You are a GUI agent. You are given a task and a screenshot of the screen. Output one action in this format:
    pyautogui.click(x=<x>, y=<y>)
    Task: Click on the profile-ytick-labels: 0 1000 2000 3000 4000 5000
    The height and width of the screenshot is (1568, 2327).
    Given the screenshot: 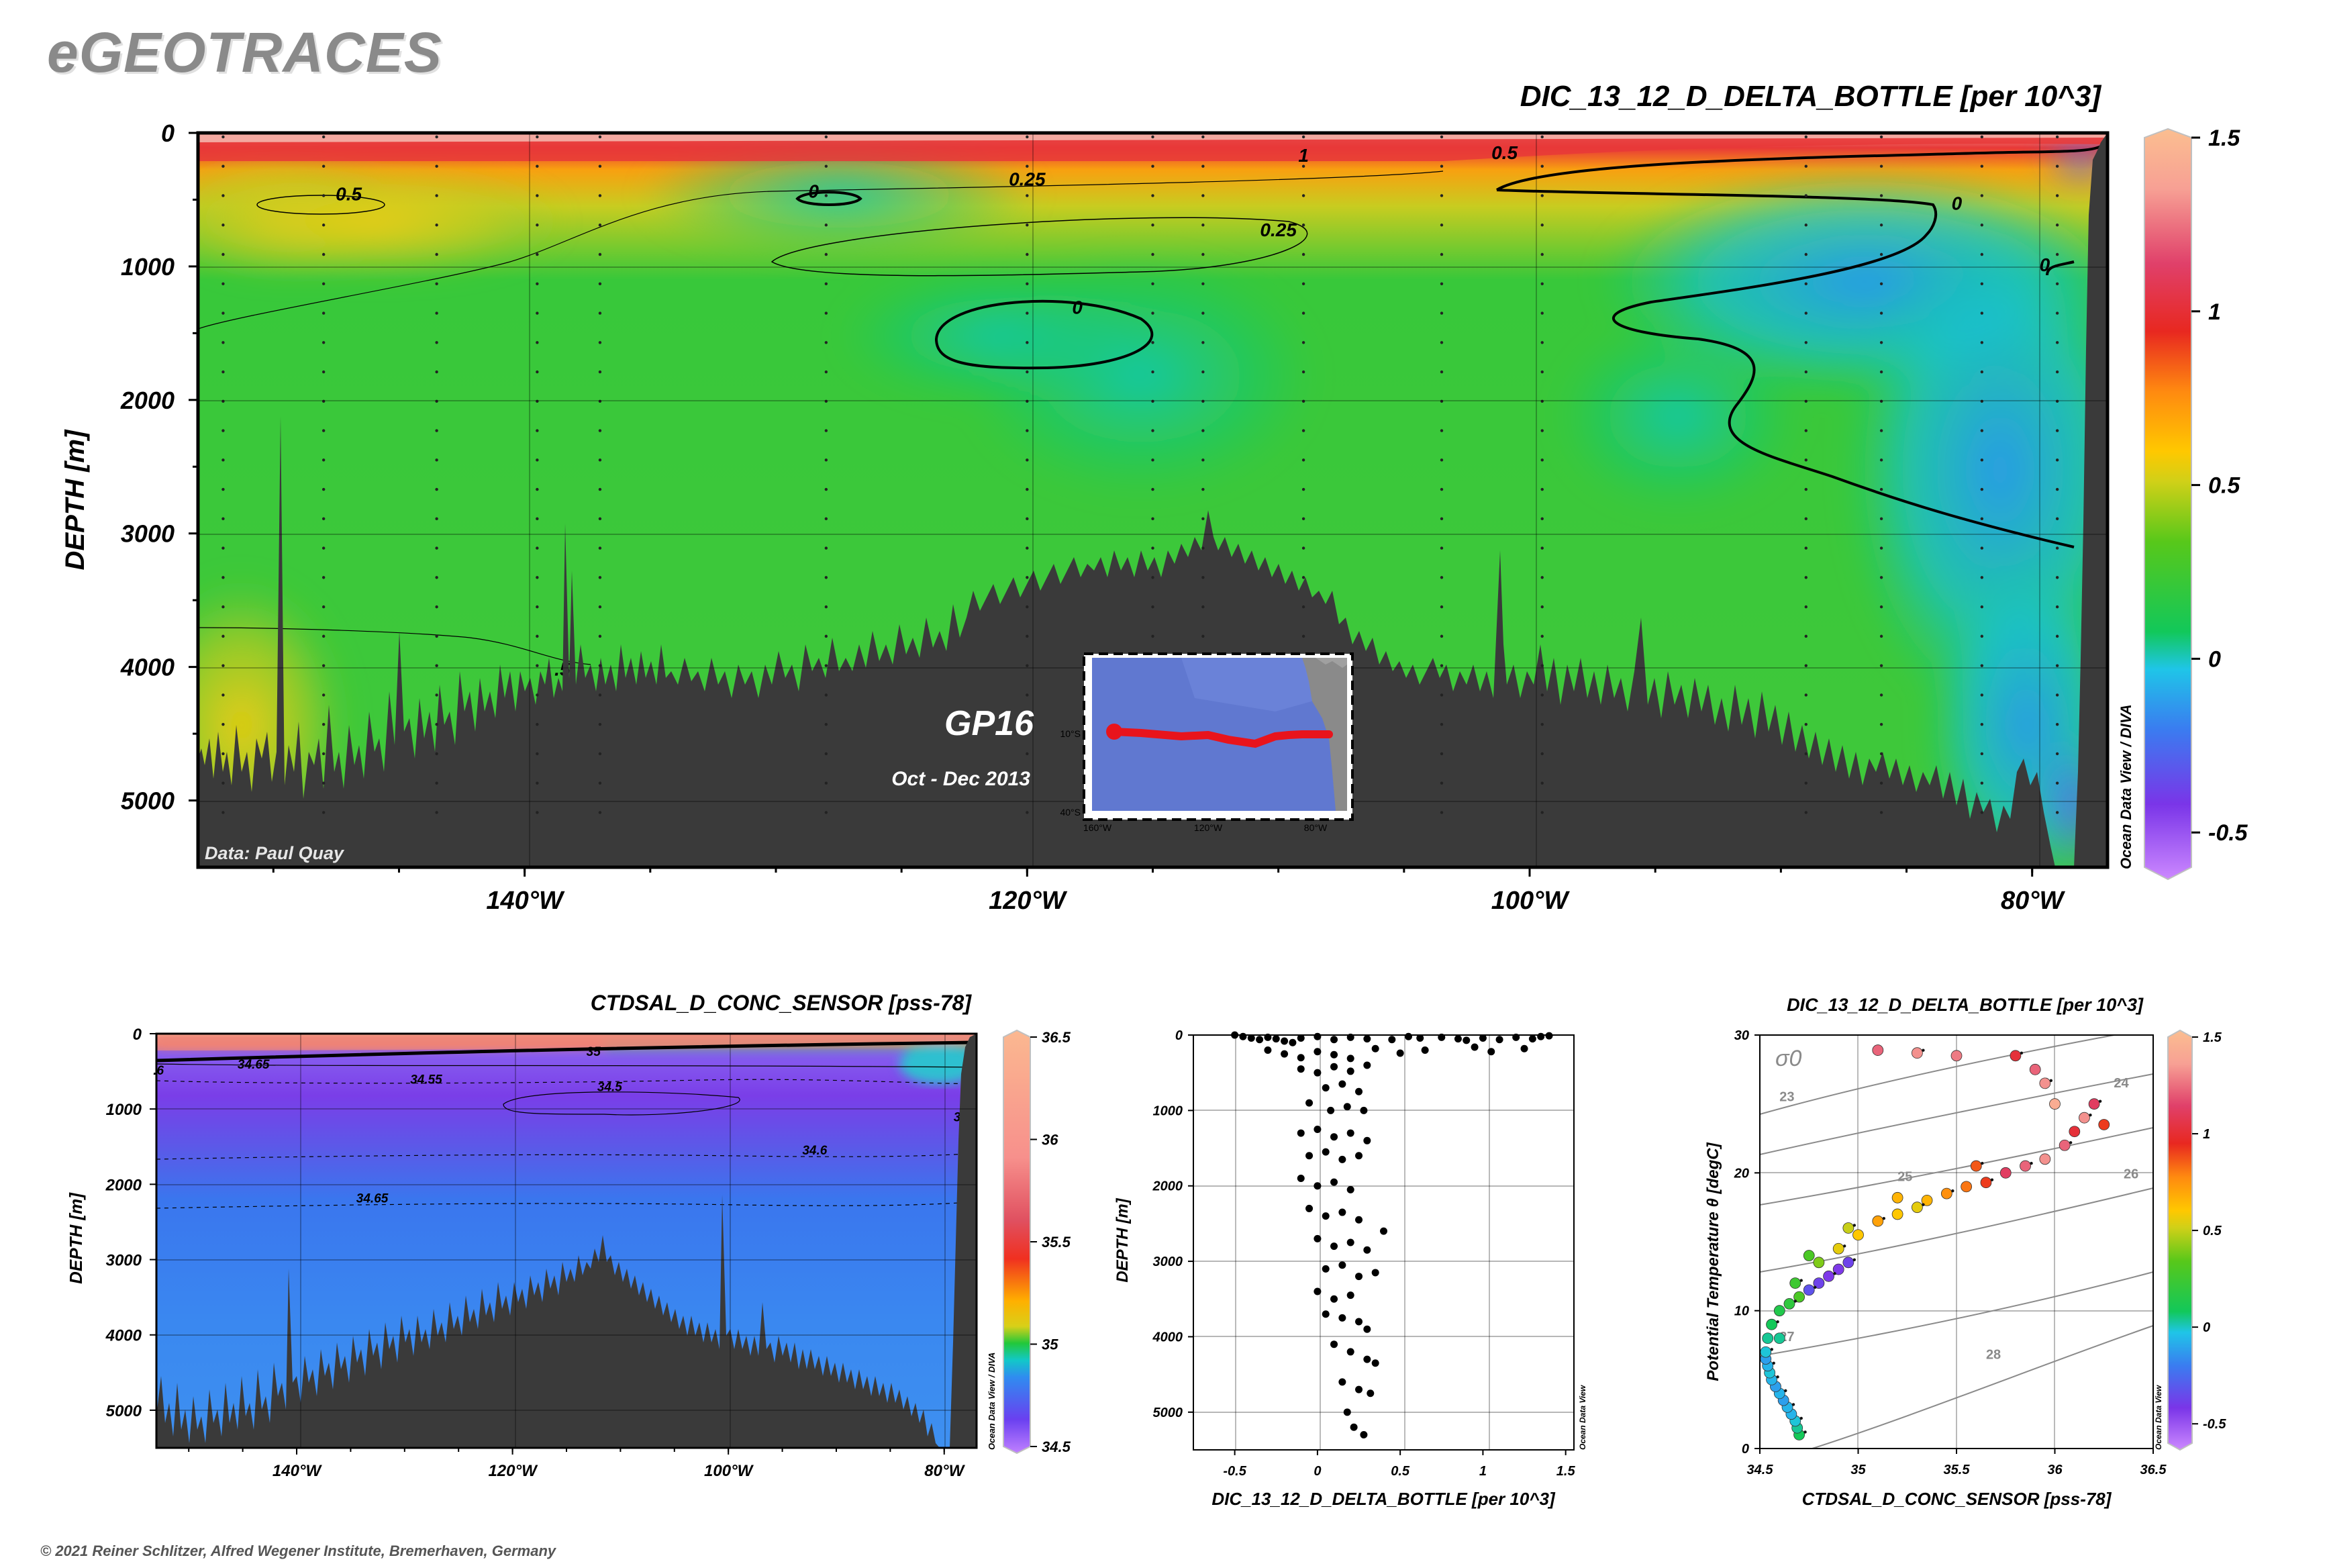 What is the action you would take?
    pyautogui.click(x=1167, y=1224)
    